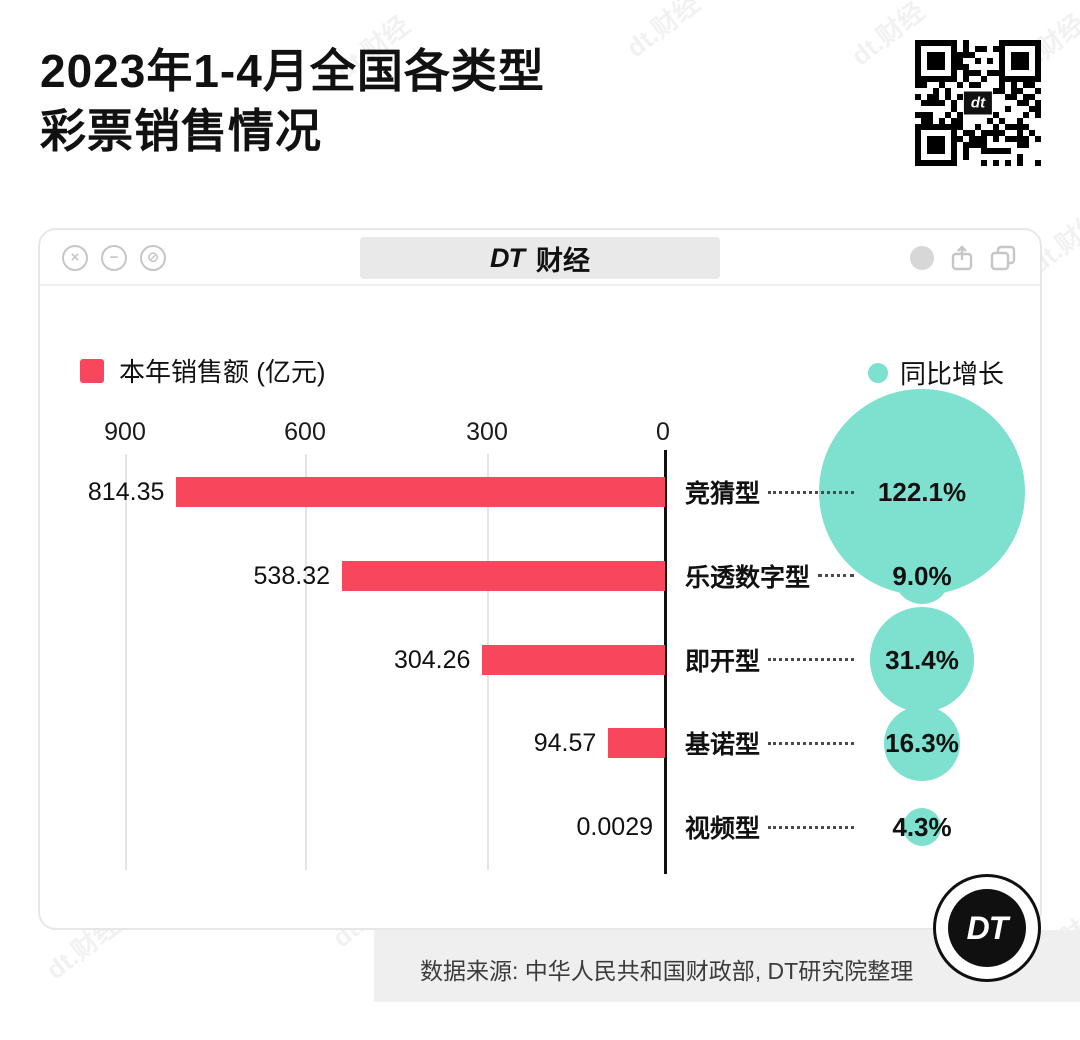 The image size is (1080, 1040). I want to click on close-icon: ×, so click(75, 258).